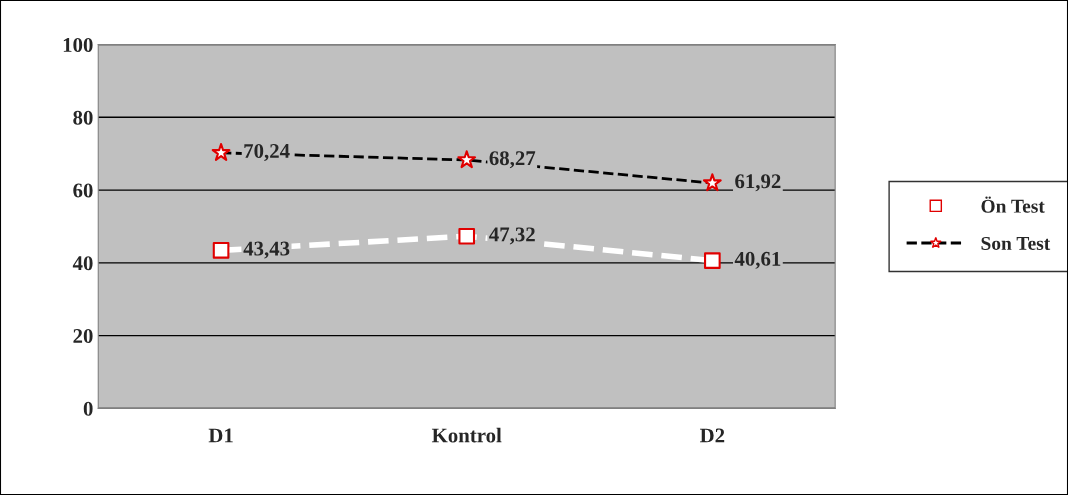 The image size is (1068, 495). Describe the element at coordinates (83, 190) in the screenshot. I see `y-tick-label: 60` at that location.